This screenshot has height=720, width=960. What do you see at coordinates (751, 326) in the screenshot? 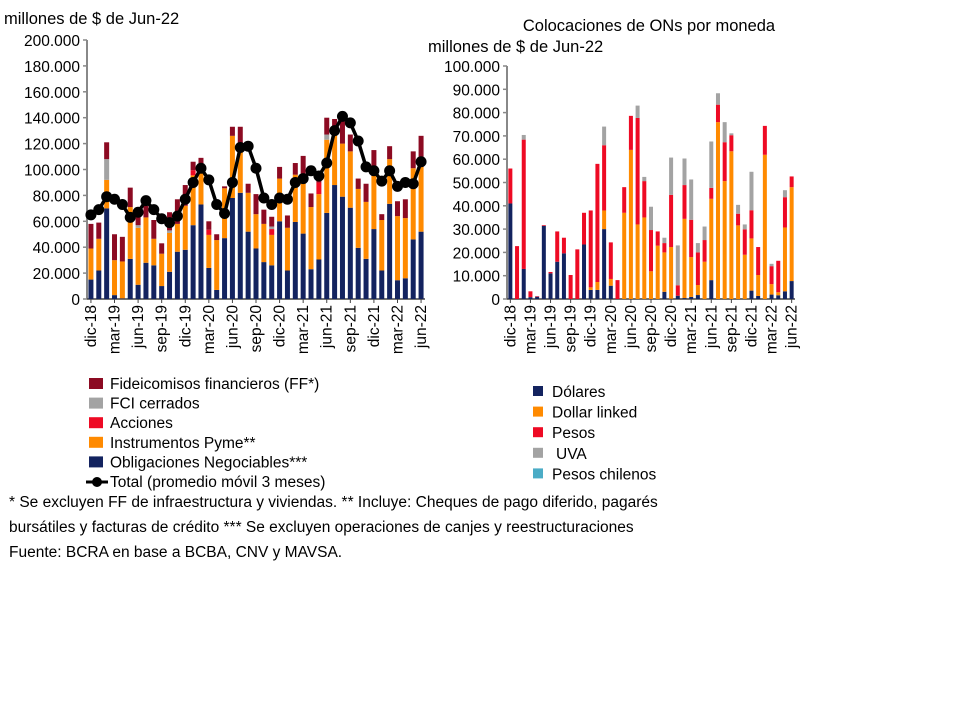
I see `x-tick-label: dic-21` at bounding box center [751, 326].